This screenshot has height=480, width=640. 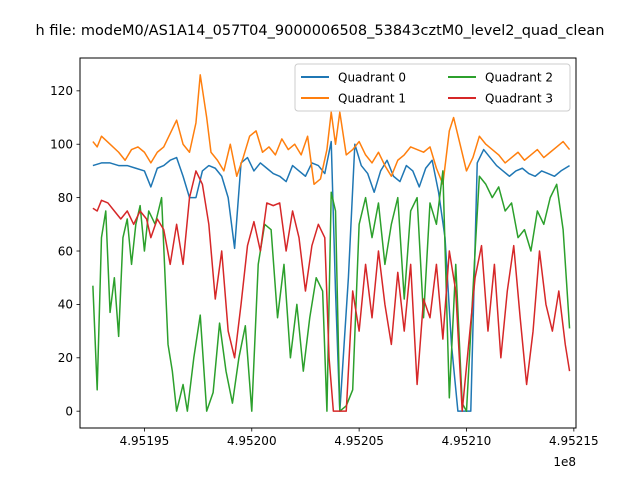 What do you see at coordinates (65, 358) in the screenshot?
I see `y-tick-label: 20` at bounding box center [65, 358].